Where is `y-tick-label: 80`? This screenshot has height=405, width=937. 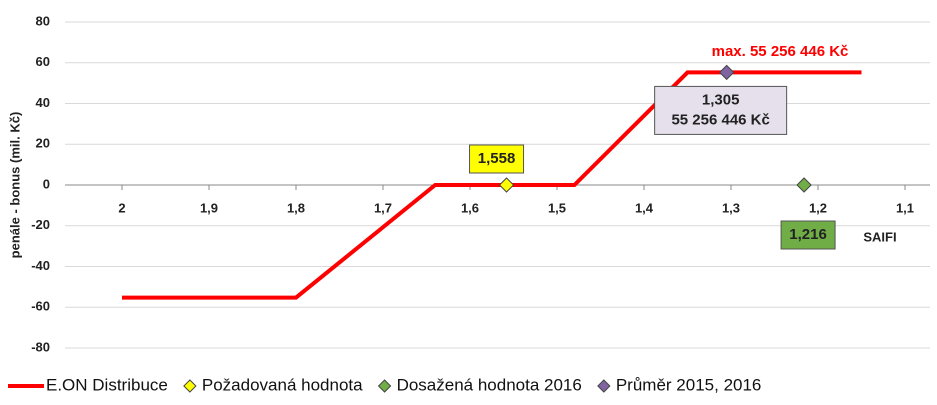 y-tick-label: 80 is located at coordinates (43, 20).